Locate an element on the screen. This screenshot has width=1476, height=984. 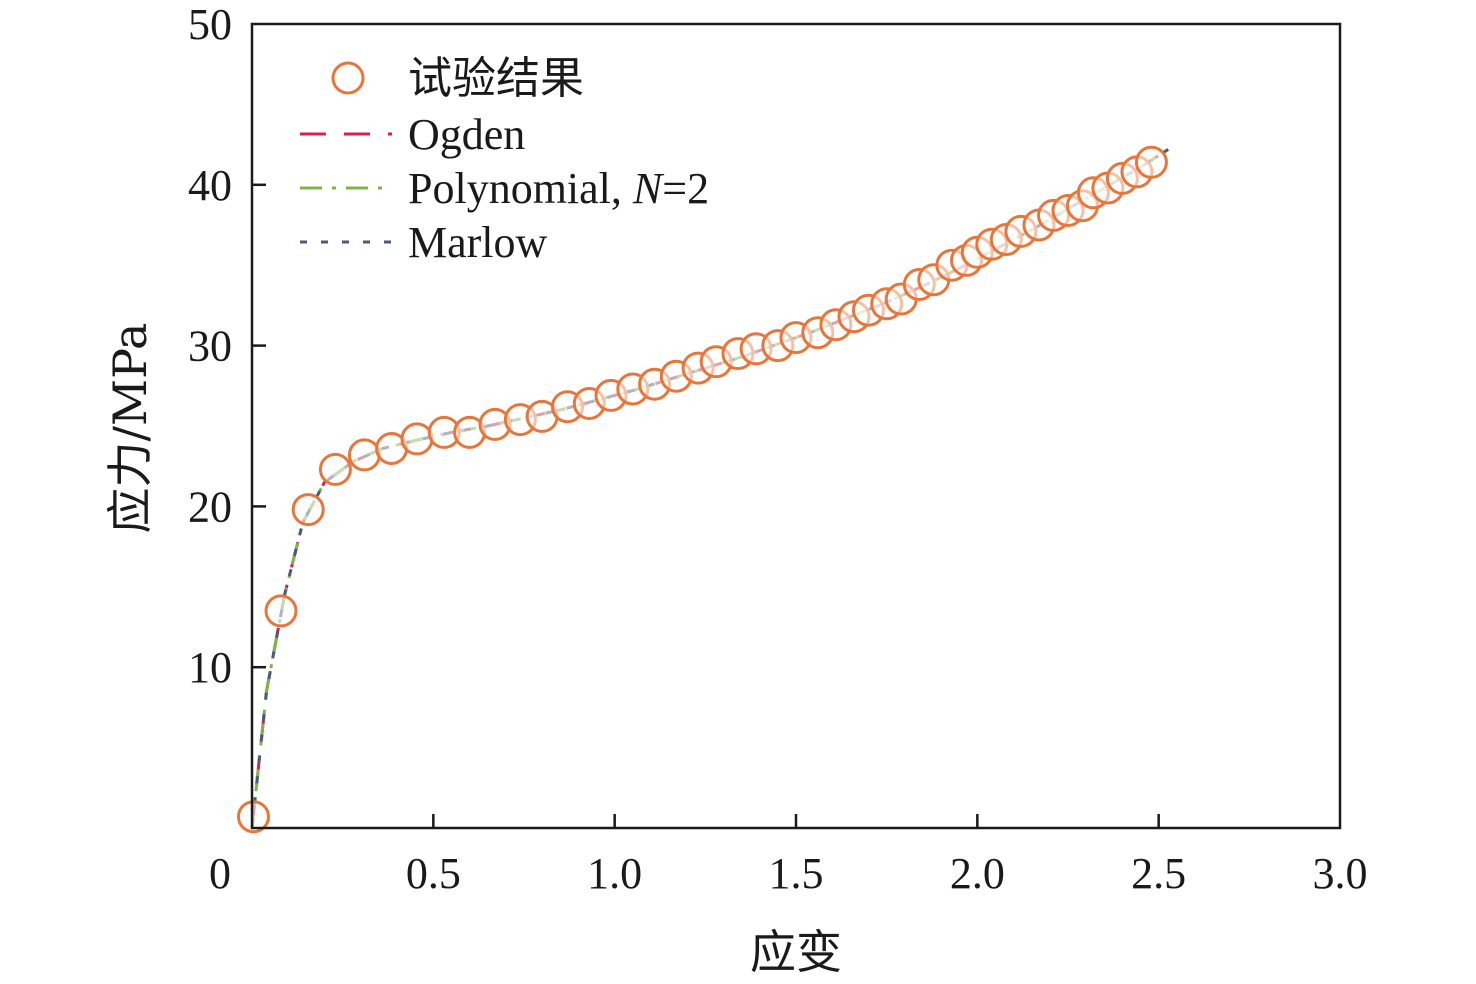
x-tick-label: 2.0 is located at coordinates (977, 873).